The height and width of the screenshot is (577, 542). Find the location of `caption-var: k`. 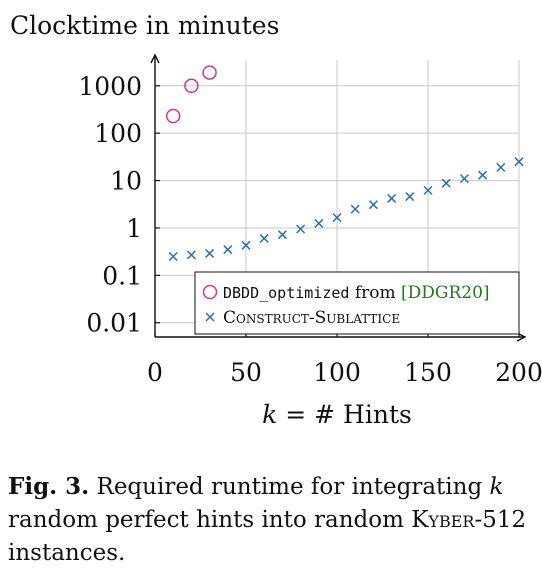

caption-var: k is located at coordinates (496, 487).